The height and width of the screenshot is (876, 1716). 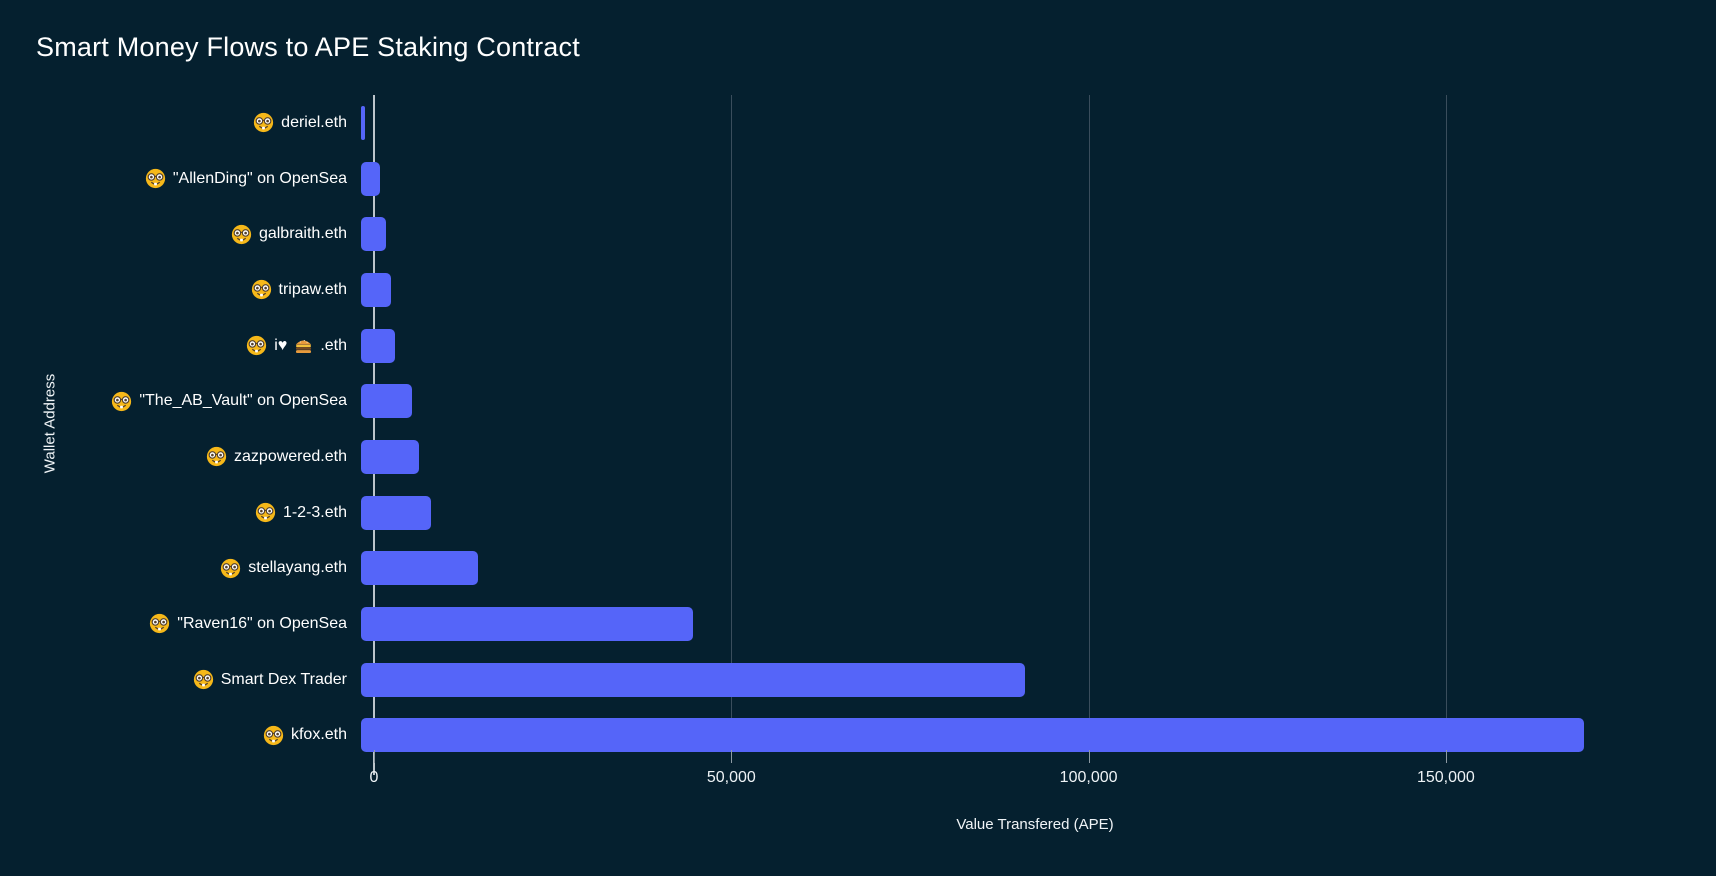 I want to click on x-tick-label: 50,000, so click(x=731, y=777).